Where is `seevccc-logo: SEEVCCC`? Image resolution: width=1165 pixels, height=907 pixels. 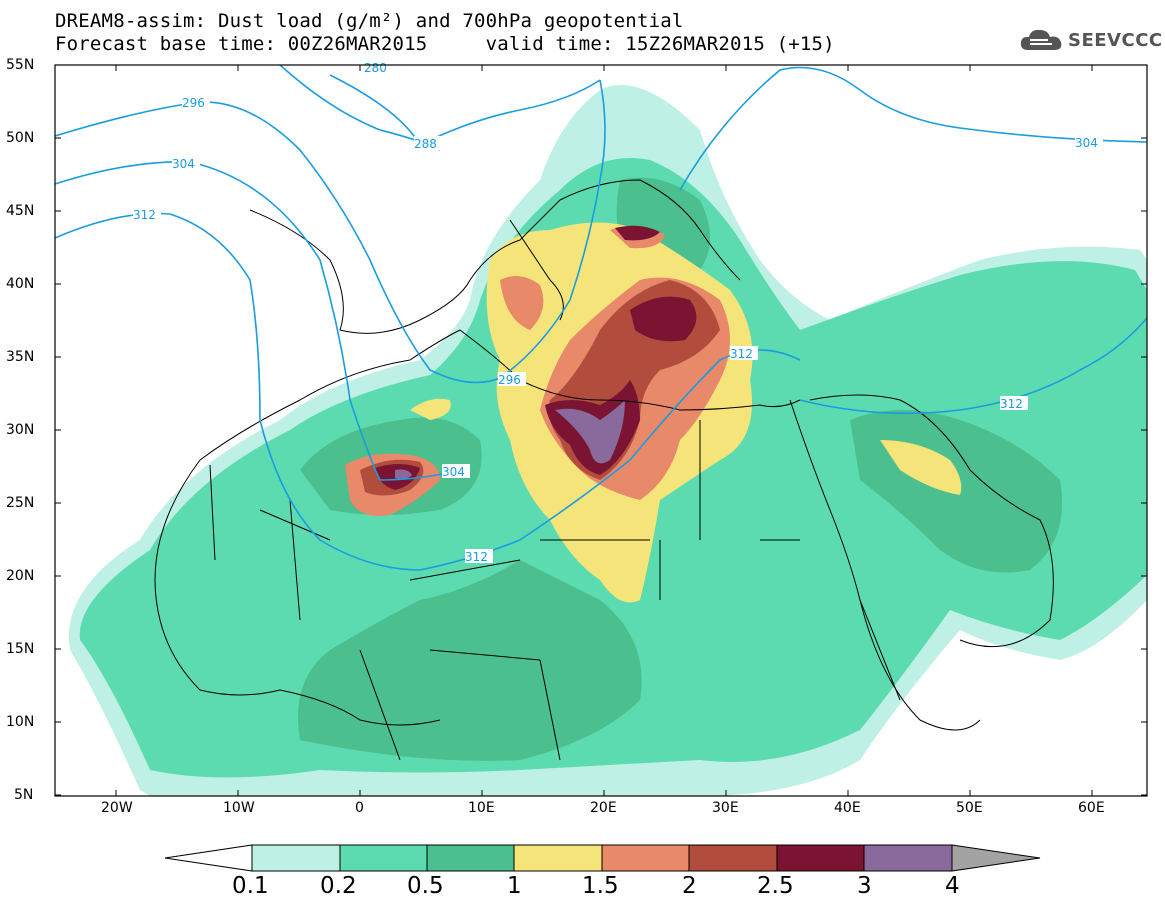 seevccc-logo: SEEVCCC is located at coordinates (1090, 40).